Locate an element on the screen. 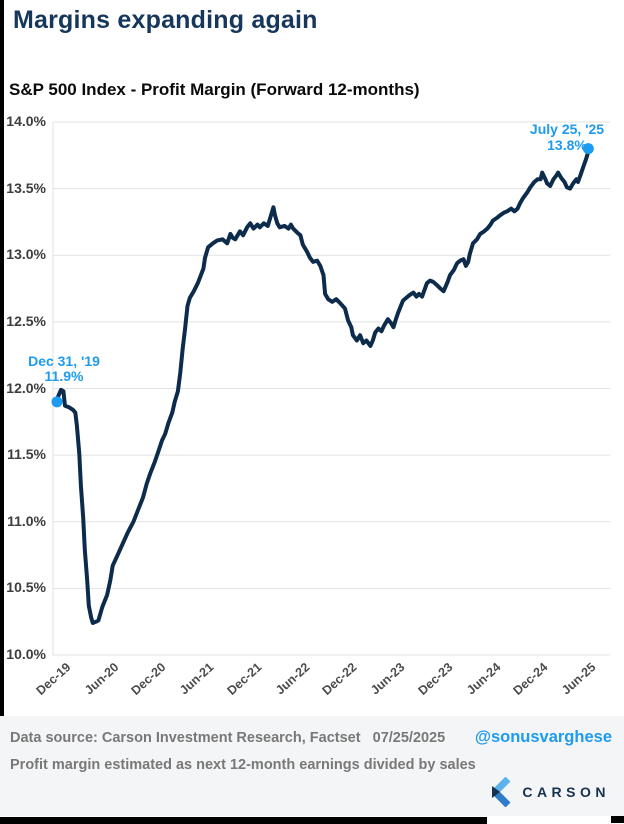 The width and height of the screenshot is (624, 824). bottom-border-bar-right is located at coordinates (617, 819).